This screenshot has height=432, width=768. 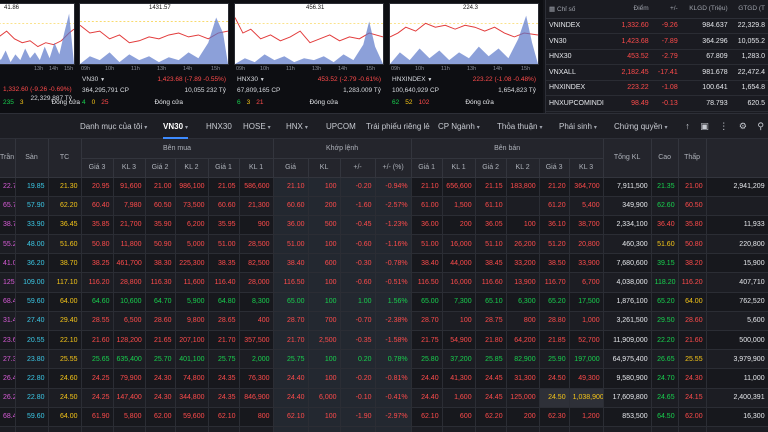 I want to click on more-vertical-icon: ⋮, so click(x=724, y=126).